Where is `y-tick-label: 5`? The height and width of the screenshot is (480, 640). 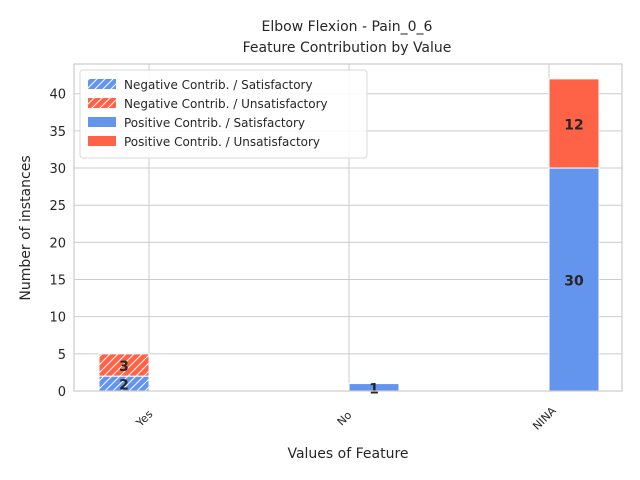
y-tick-label: 5 is located at coordinates (62, 355).